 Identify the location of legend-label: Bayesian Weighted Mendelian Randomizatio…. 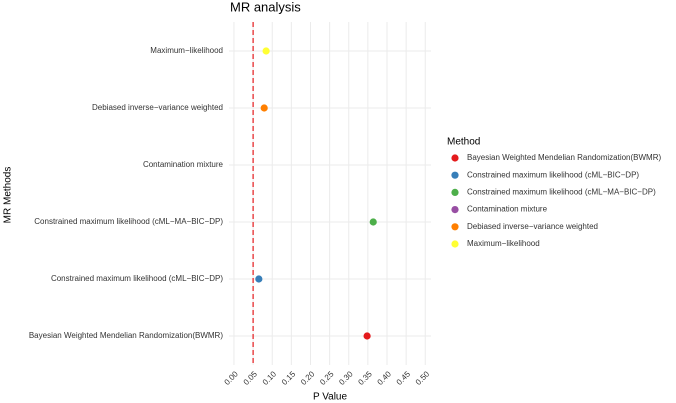
(564, 157).